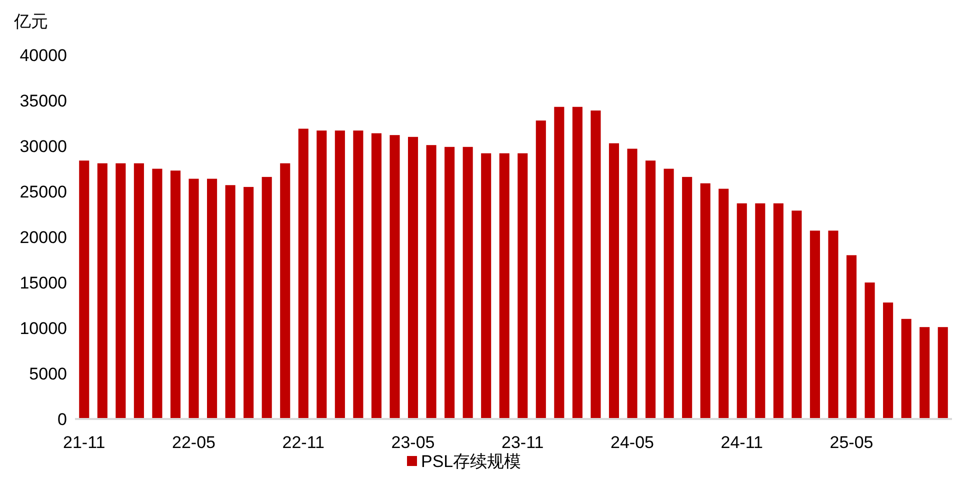  I want to click on x-tick-label: 23-05, so click(413, 442).